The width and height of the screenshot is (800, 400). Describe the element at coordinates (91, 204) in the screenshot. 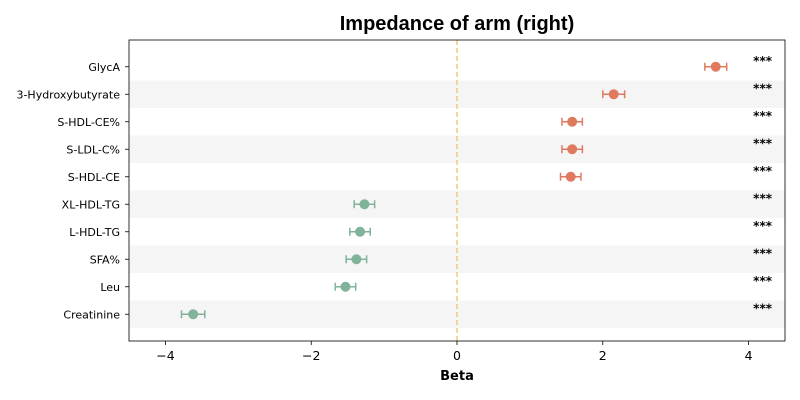

I see `y-tick-label: XL-HDL-TG` at that location.